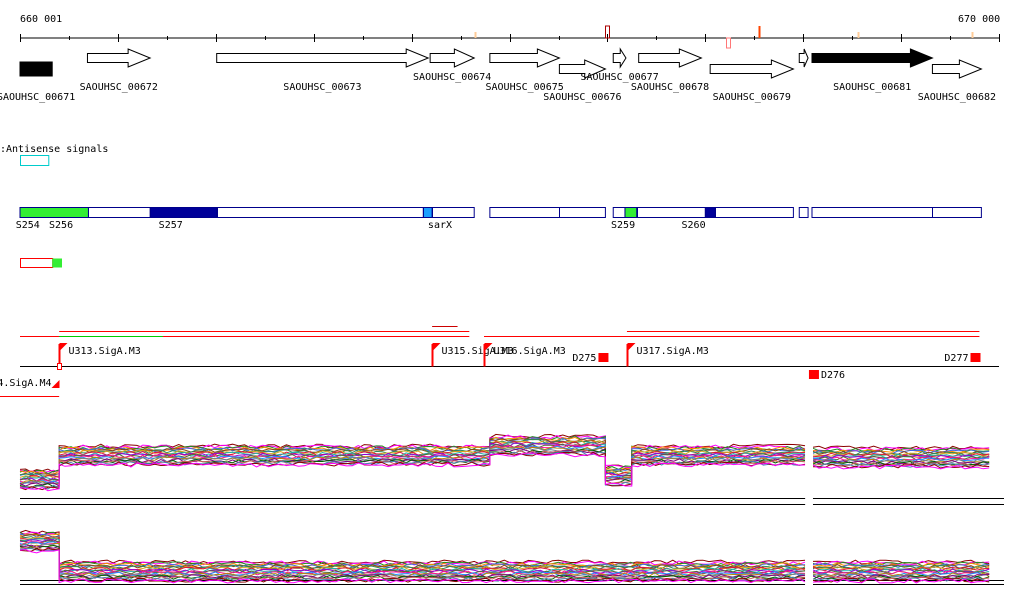  What do you see at coordinates (41, 19) in the screenshot?
I see `axis-start-label: 660 001` at bounding box center [41, 19].